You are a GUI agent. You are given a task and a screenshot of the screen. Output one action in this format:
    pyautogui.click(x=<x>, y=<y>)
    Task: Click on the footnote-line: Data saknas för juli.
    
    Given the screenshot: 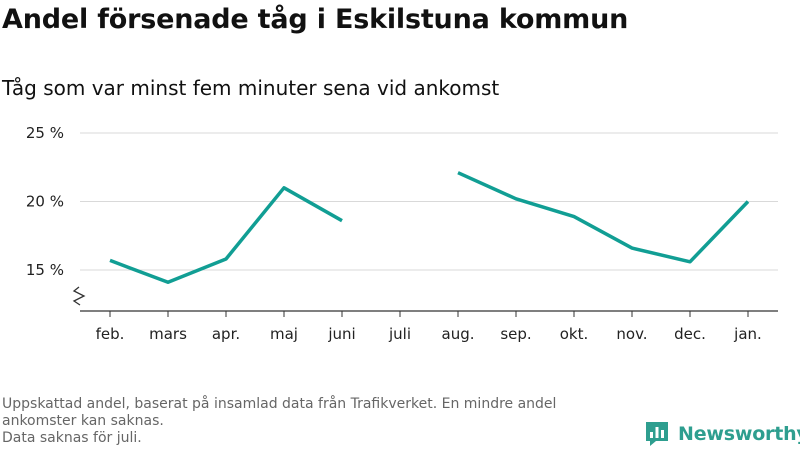 What is the action you would take?
    pyautogui.click(x=72, y=438)
    